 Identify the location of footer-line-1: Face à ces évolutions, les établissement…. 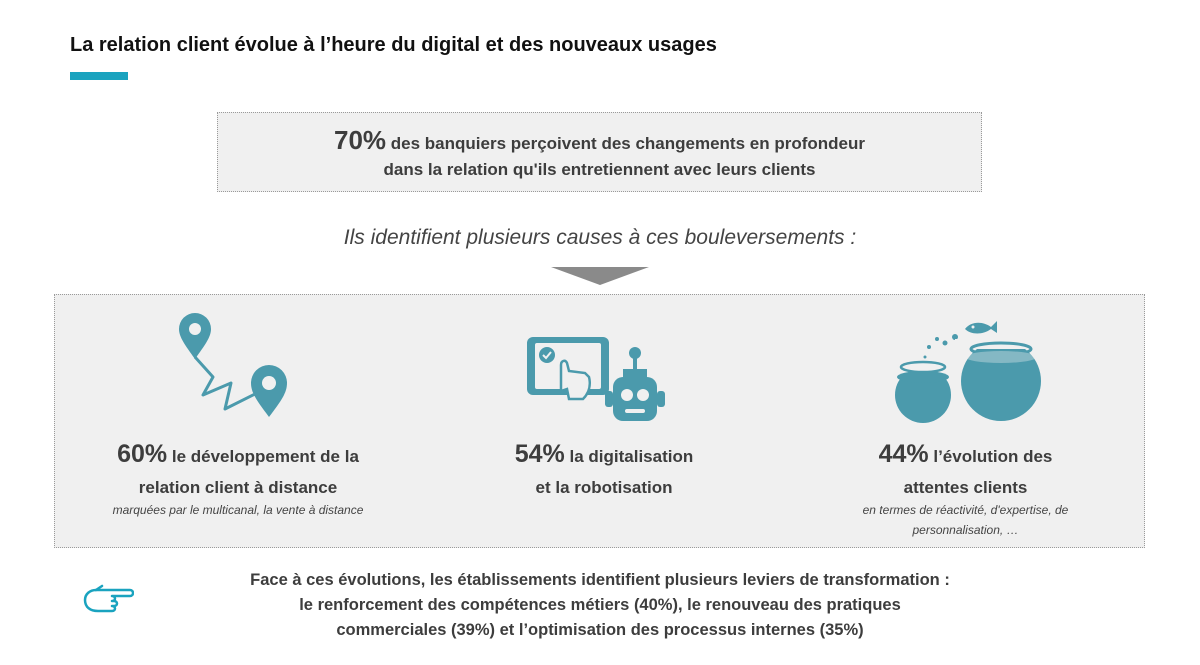
(600, 580).